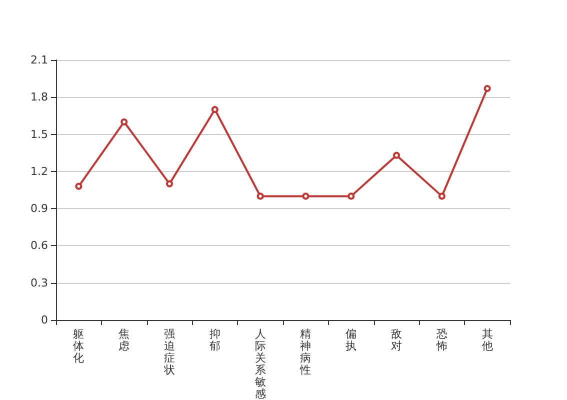 The image size is (567, 400). Describe the element at coordinates (169, 352) in the screenshot. I see `x-tick-label: 强迫症状` at that location.